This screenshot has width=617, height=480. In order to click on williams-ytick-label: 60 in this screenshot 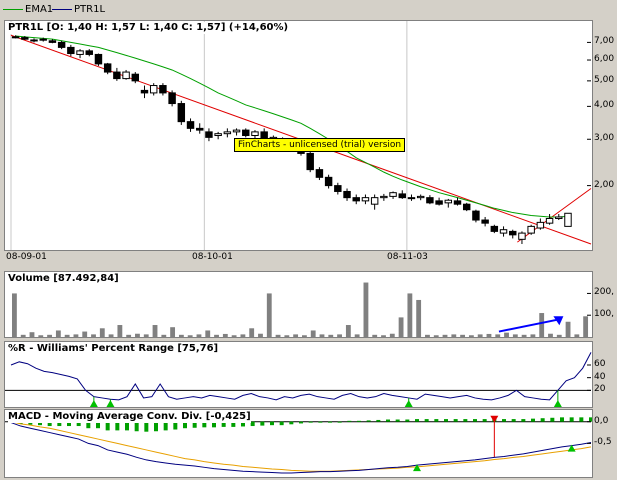, I will do `click(600, 364)`.